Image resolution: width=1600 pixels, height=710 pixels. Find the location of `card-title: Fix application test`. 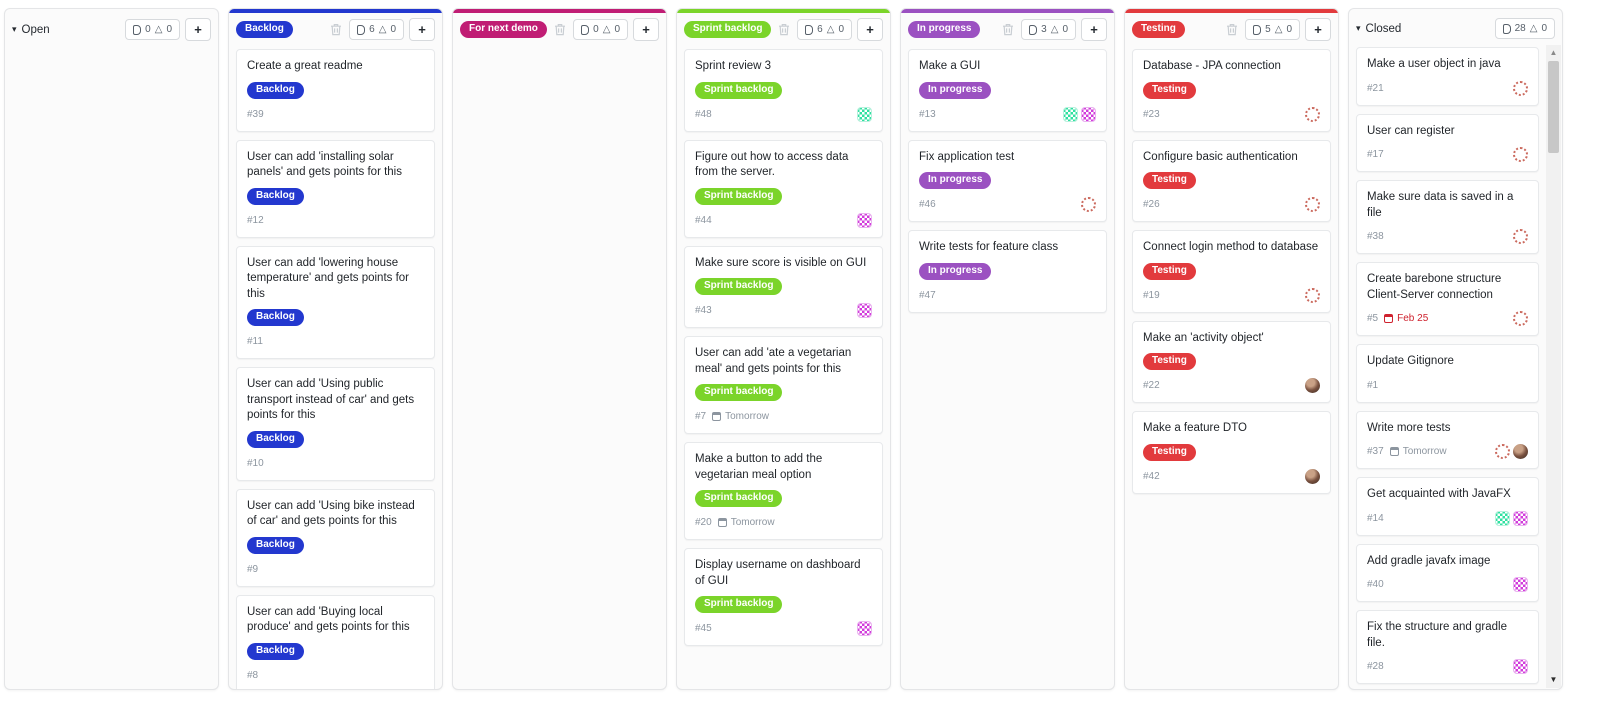

card-title: Fix application test is located at coordinates (967, 156).